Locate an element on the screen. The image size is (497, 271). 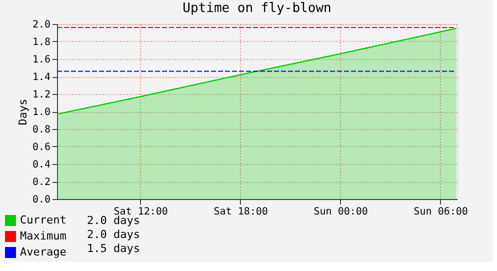
y-tick-label: 0.2 is located at coordinates (41, 182).